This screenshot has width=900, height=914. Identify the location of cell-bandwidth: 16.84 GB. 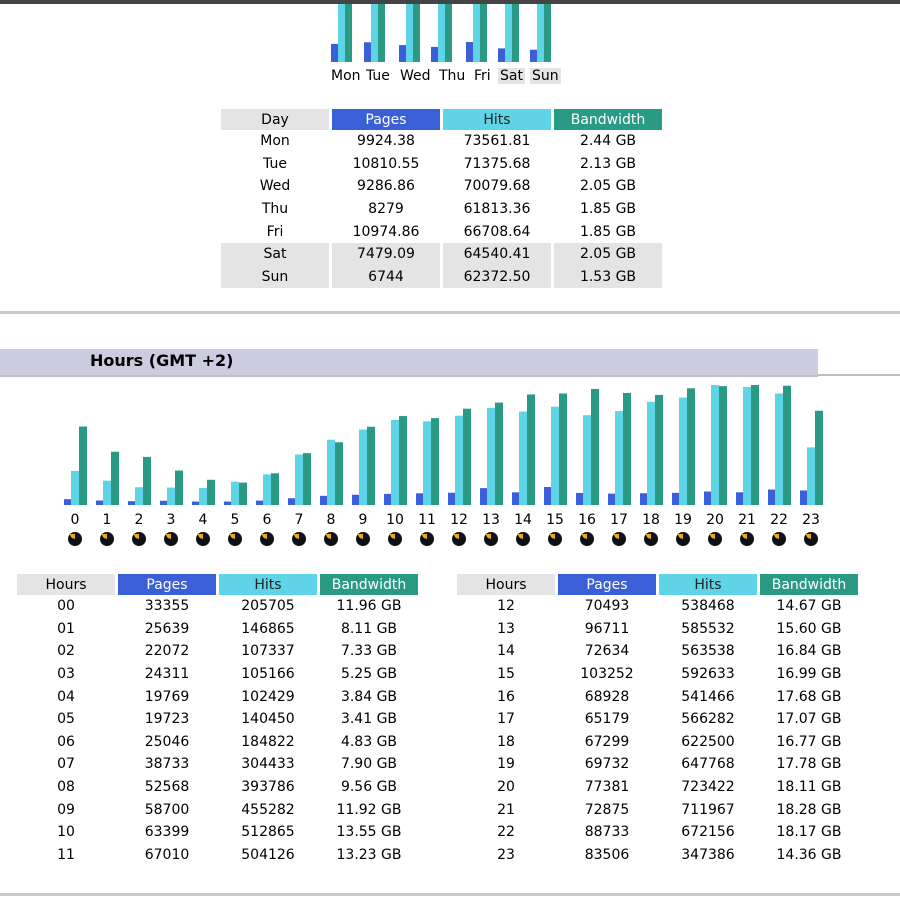
(809, 651).